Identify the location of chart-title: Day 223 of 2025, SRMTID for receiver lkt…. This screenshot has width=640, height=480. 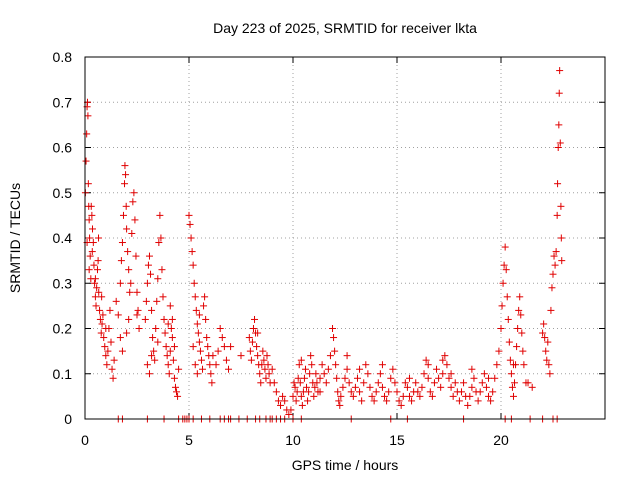
(345, 28).